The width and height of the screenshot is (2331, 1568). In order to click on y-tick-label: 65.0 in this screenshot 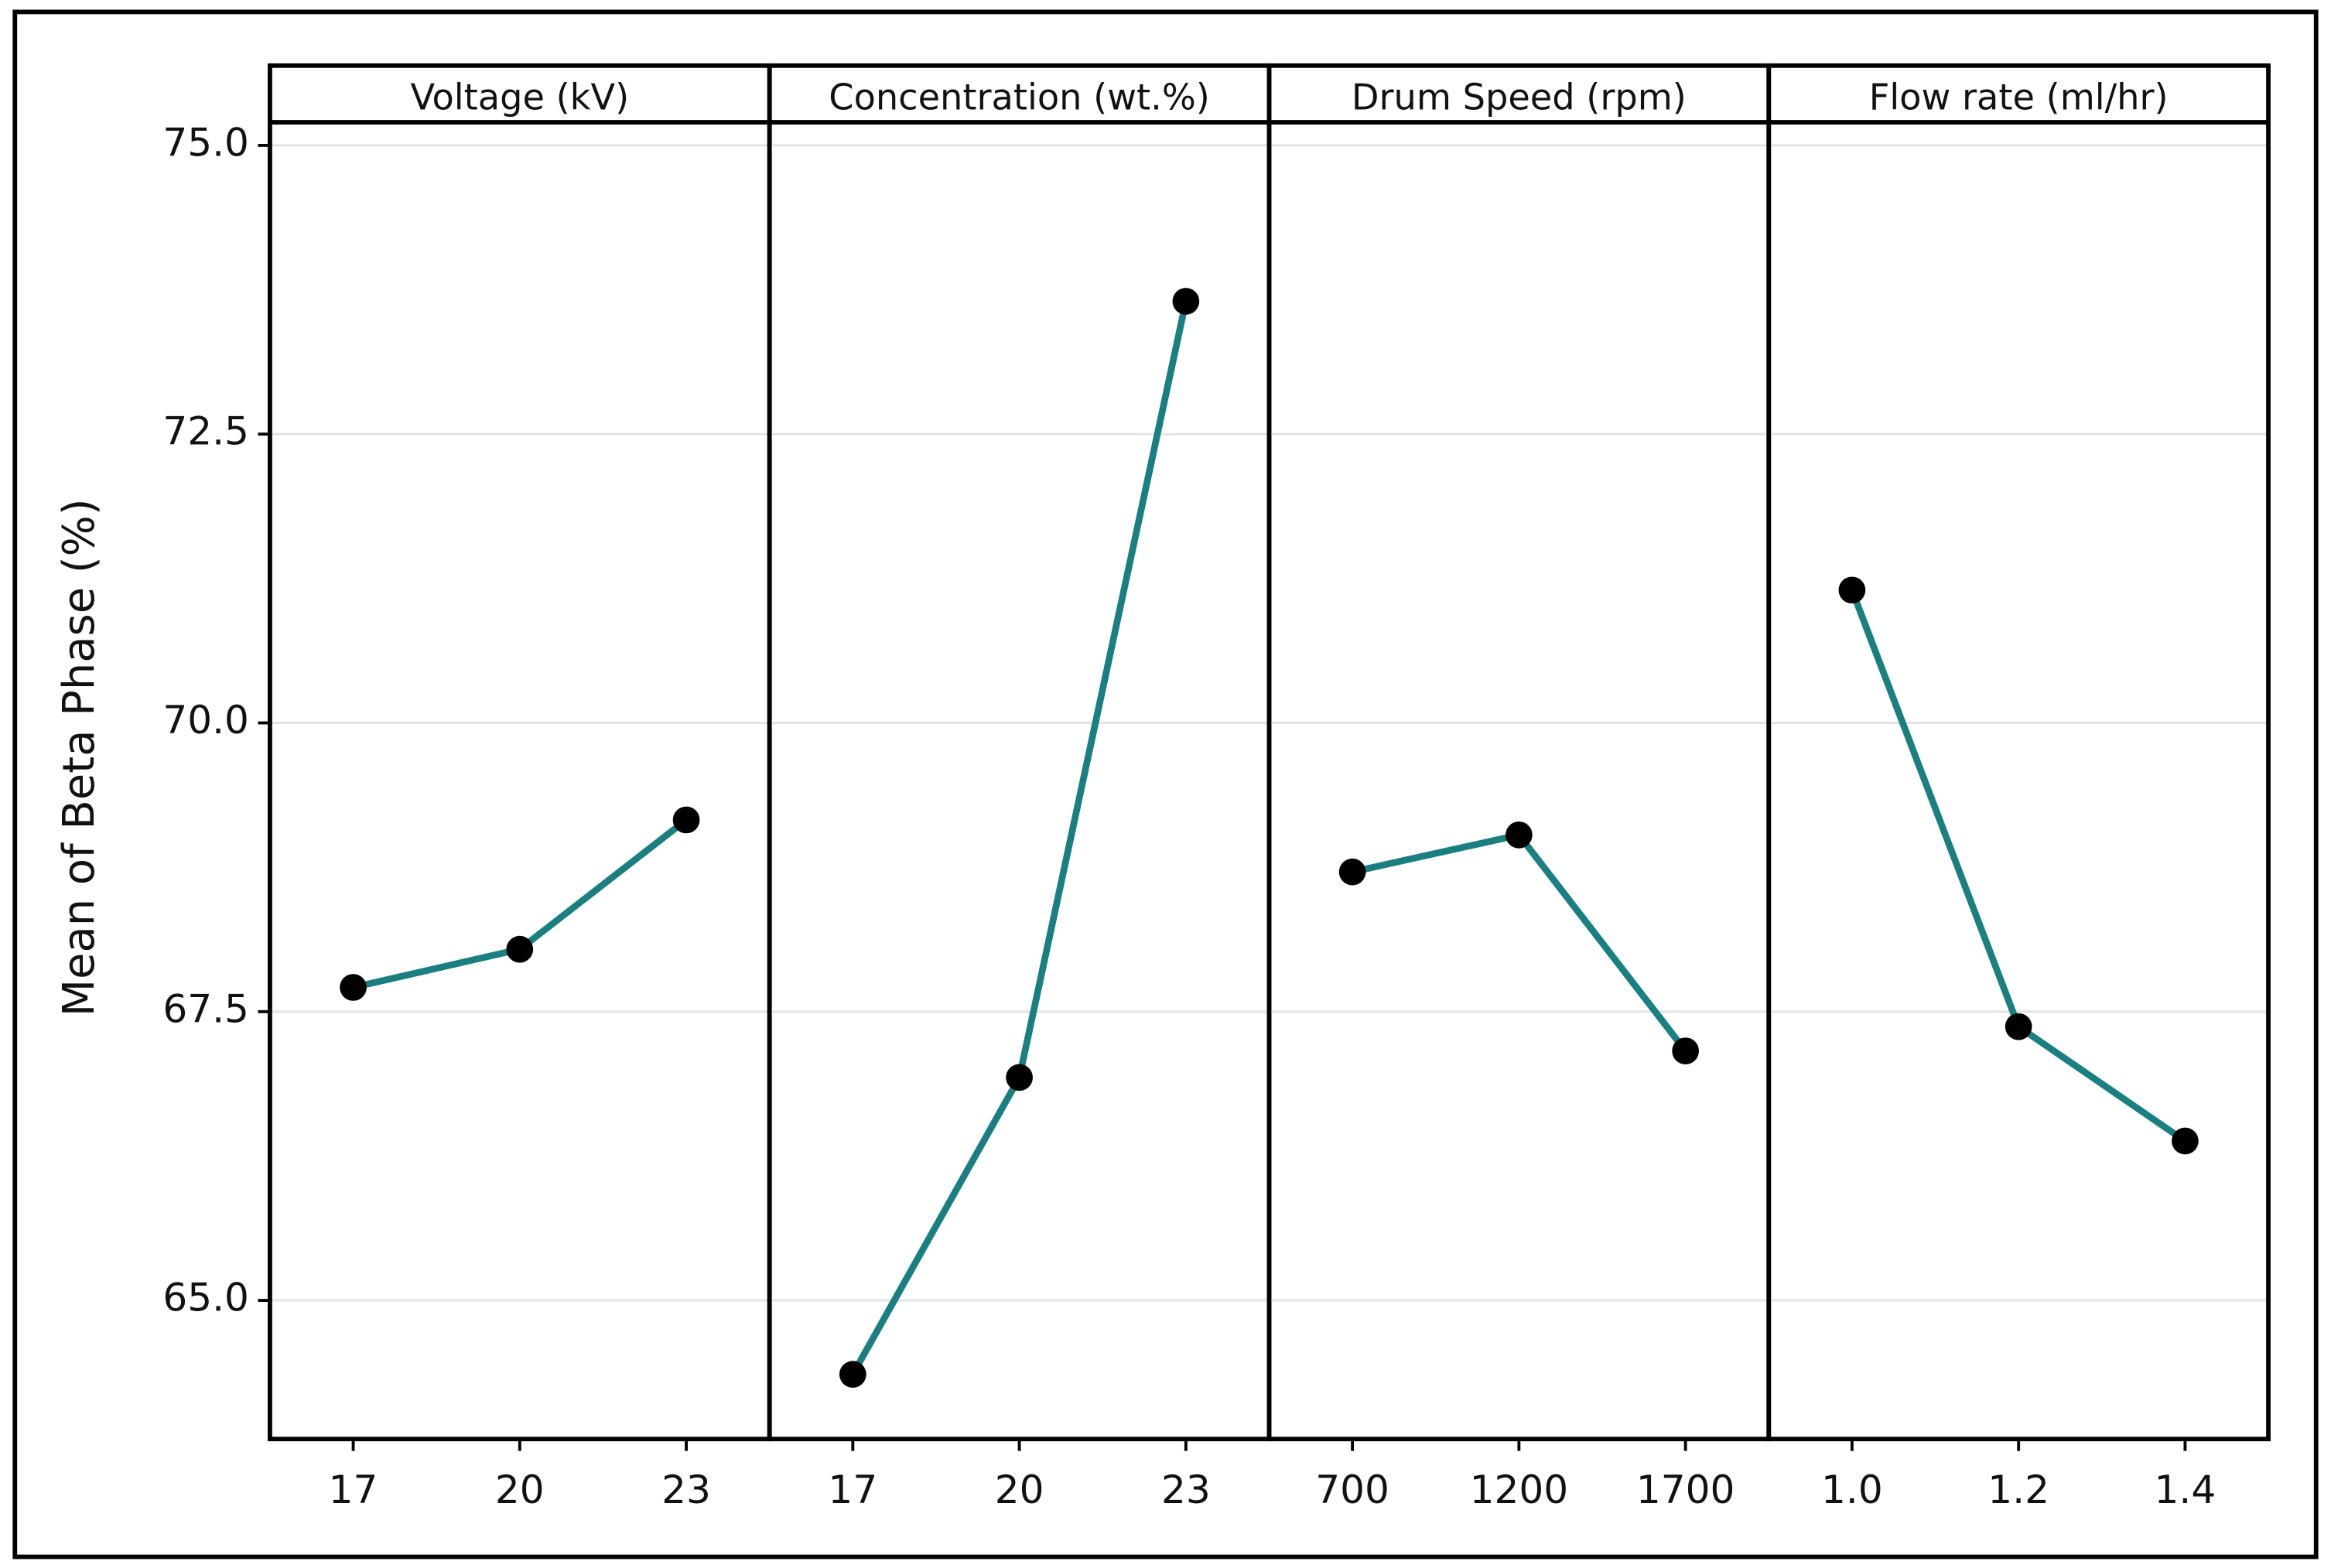, I will do `click(205, 1297)`.